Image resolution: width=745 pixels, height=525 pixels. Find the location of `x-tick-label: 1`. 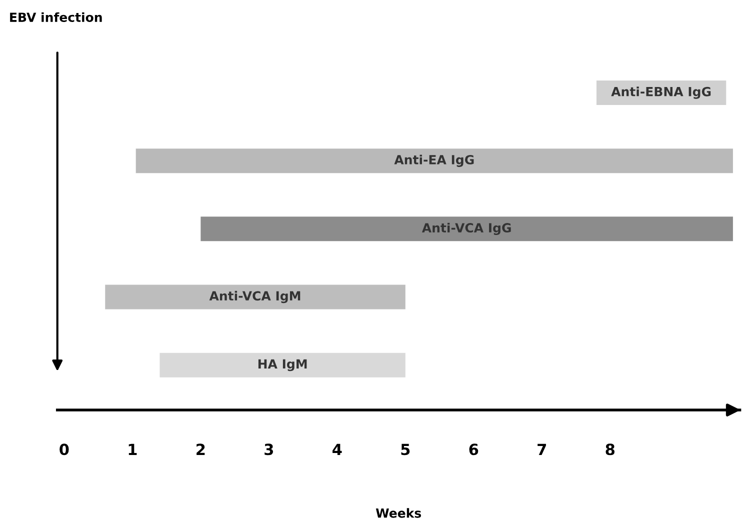

x-tick-label: 1 is located at coordinates (132, 449).